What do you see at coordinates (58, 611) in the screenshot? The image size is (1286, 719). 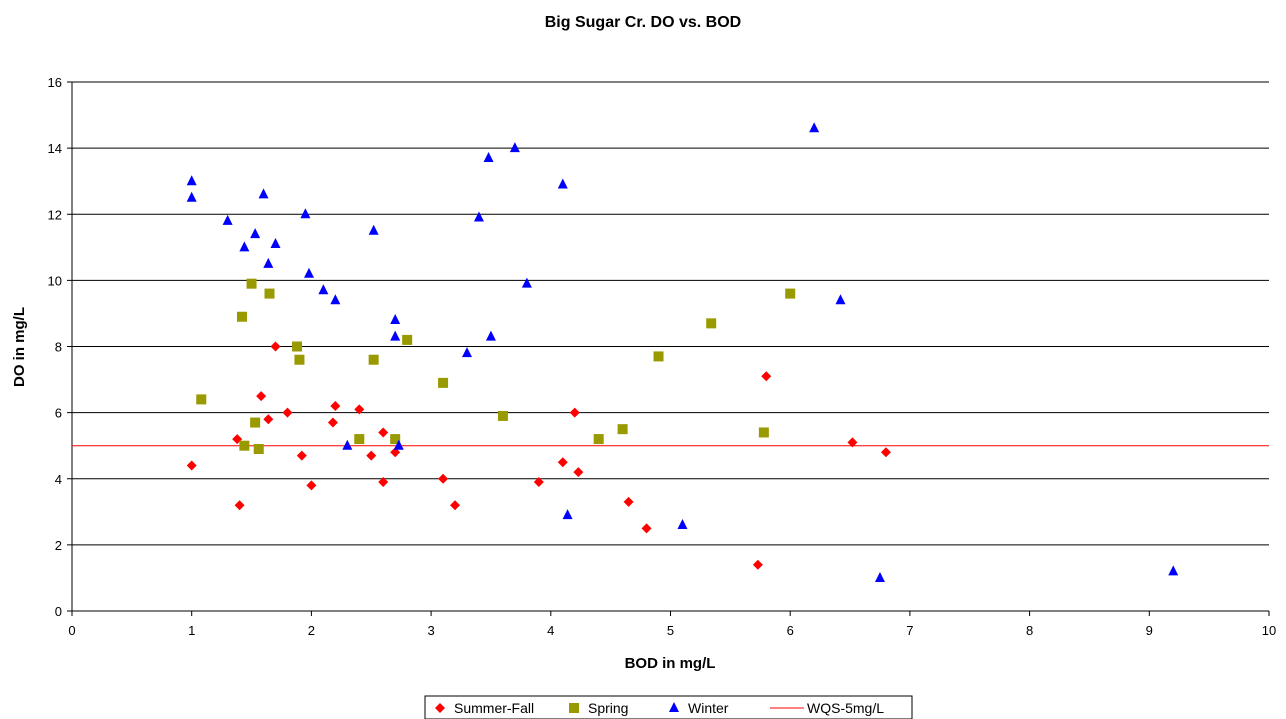 I see `y-tick-label: 0` at bounding box center [58, 611].